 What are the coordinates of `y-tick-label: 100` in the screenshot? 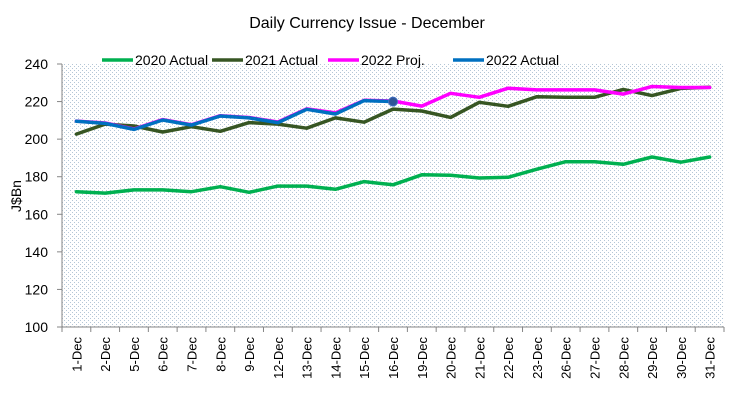 It's located at (37, 327).